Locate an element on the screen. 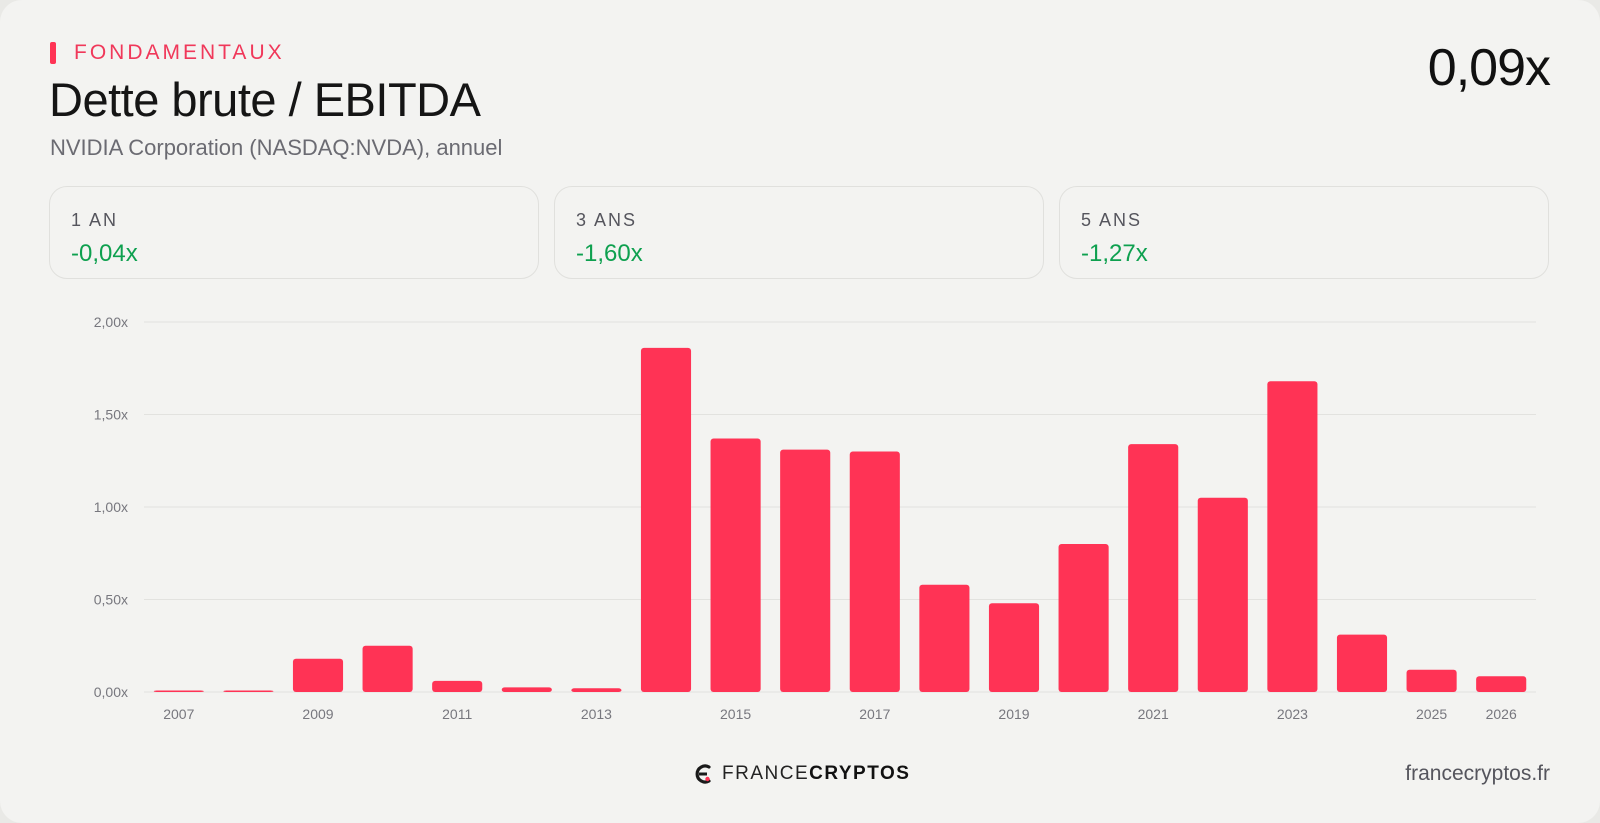 The image size is (1600, 823). chart-title: Dette brute / EBITDA is located at coordinates (265, 99).